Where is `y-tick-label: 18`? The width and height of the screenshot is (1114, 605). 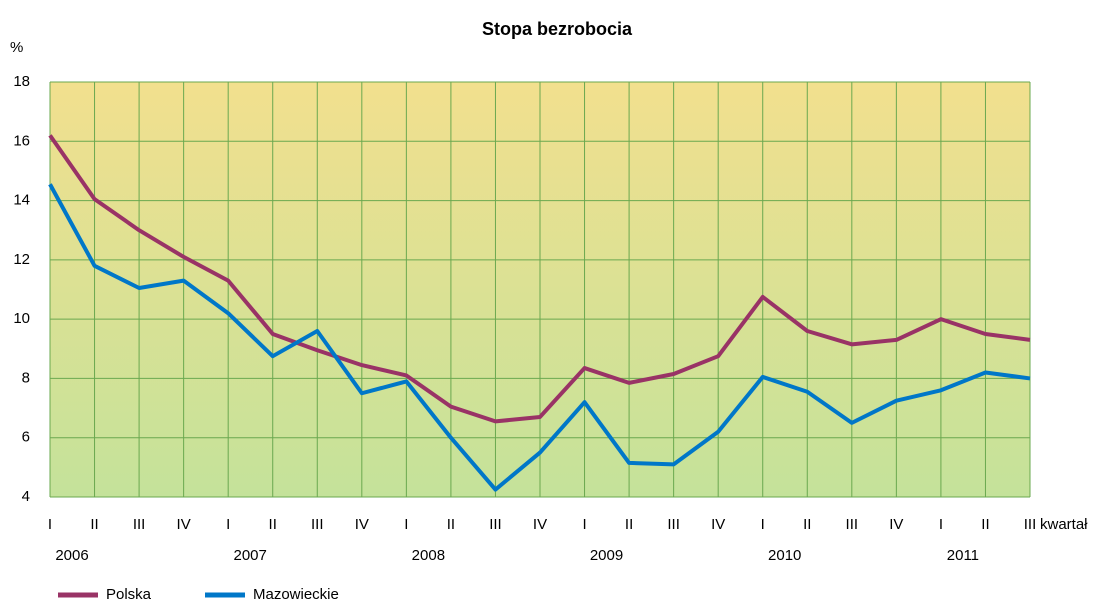 y-tick-label: 18 is located at coordinates (21, 81).